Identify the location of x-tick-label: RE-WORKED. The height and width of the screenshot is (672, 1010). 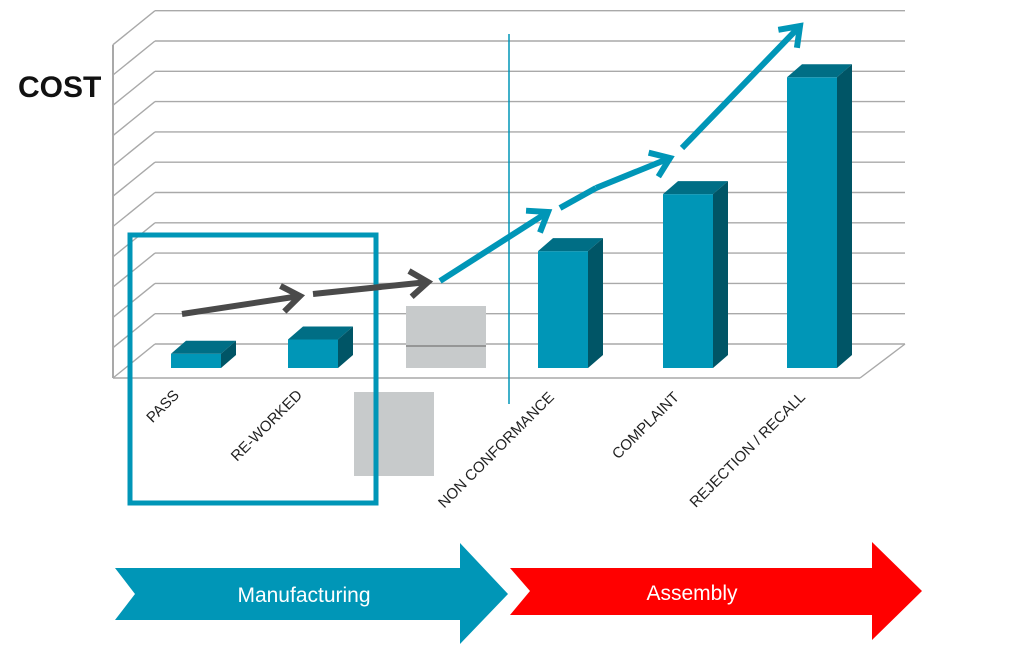
(267, 426).